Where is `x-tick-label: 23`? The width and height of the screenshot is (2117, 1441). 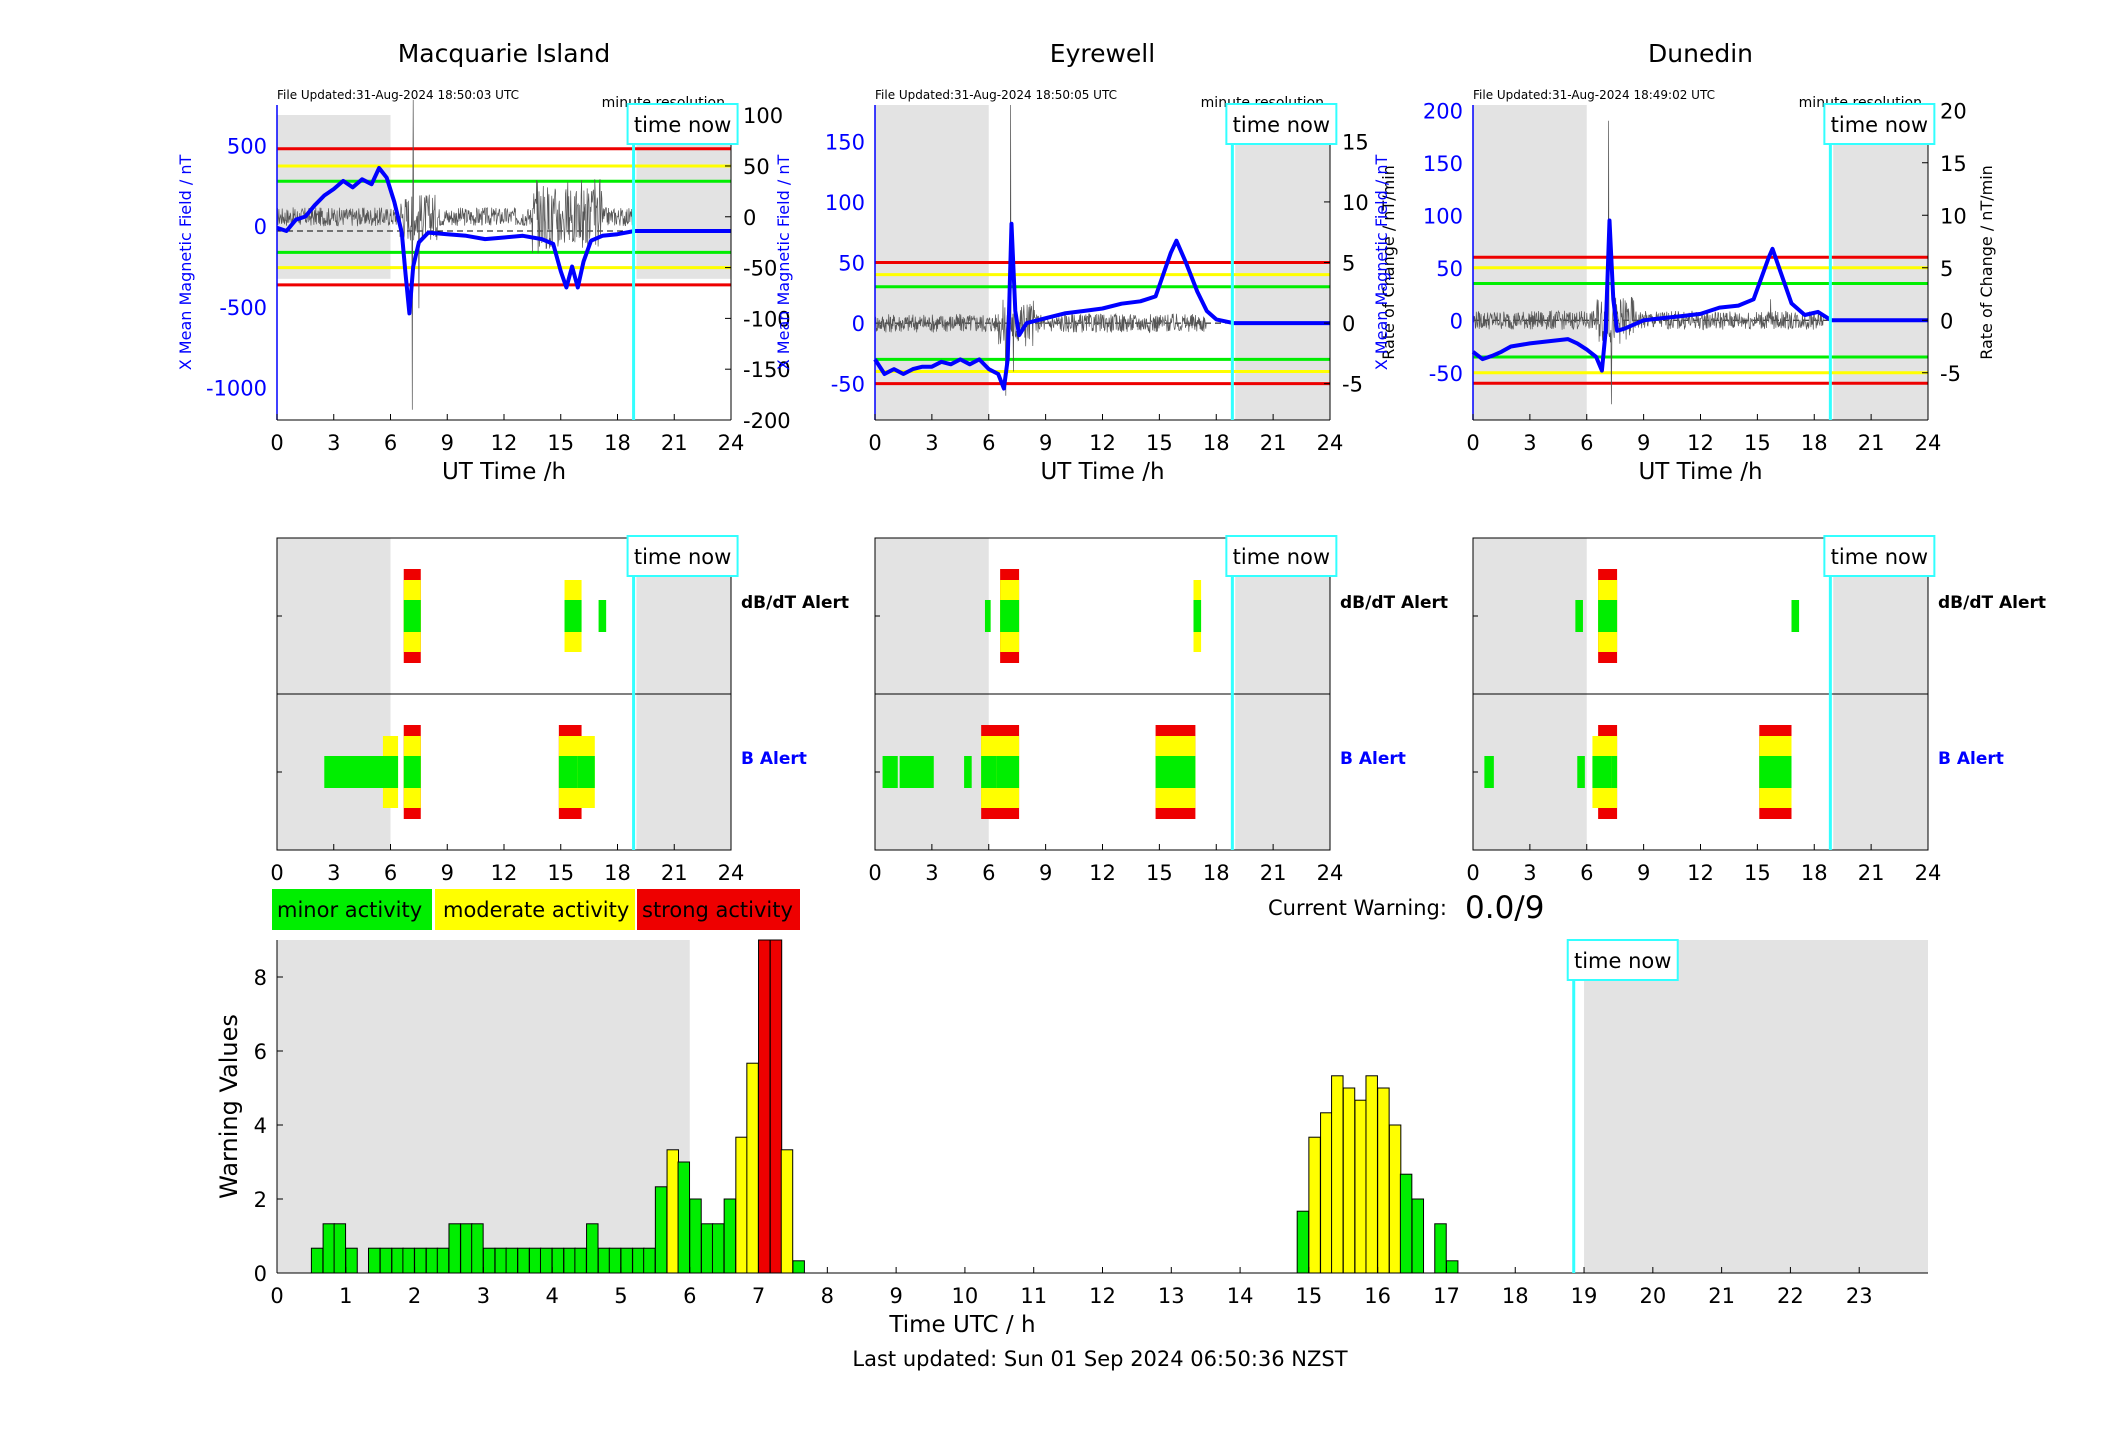 x-tick-label: 23 is located at coordinates (1859, 1296).